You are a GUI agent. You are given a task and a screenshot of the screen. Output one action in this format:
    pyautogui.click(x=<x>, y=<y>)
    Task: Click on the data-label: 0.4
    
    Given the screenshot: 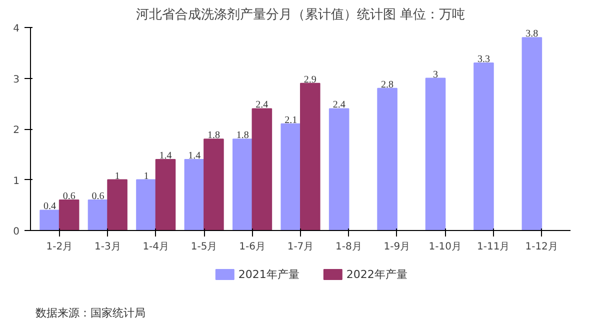 What is the action you would take?
    pyautogui.click(x=50, y=206)
    